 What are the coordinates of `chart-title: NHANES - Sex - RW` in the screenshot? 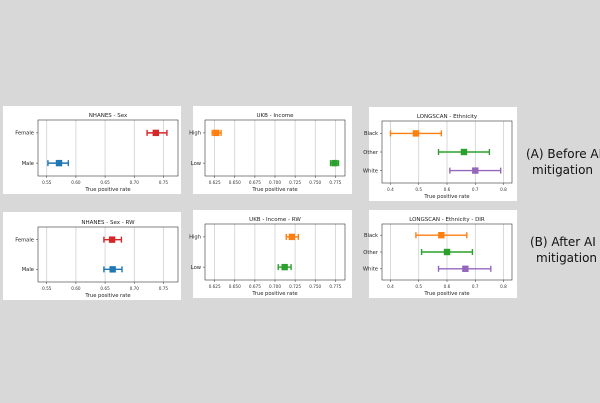 It's located at (108, 223).